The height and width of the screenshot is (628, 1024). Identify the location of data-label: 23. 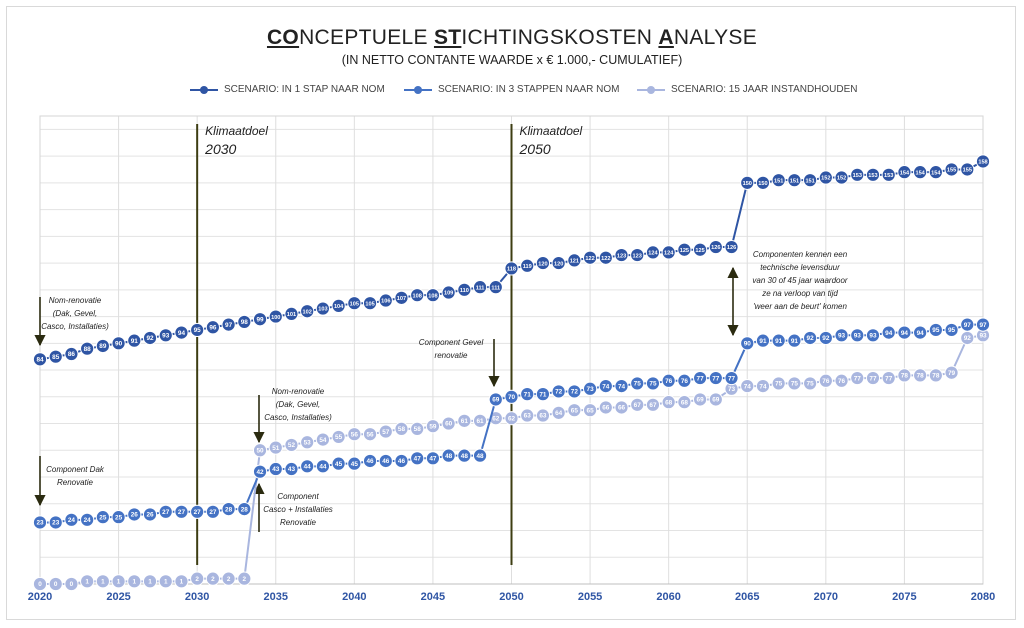
(40, 523).